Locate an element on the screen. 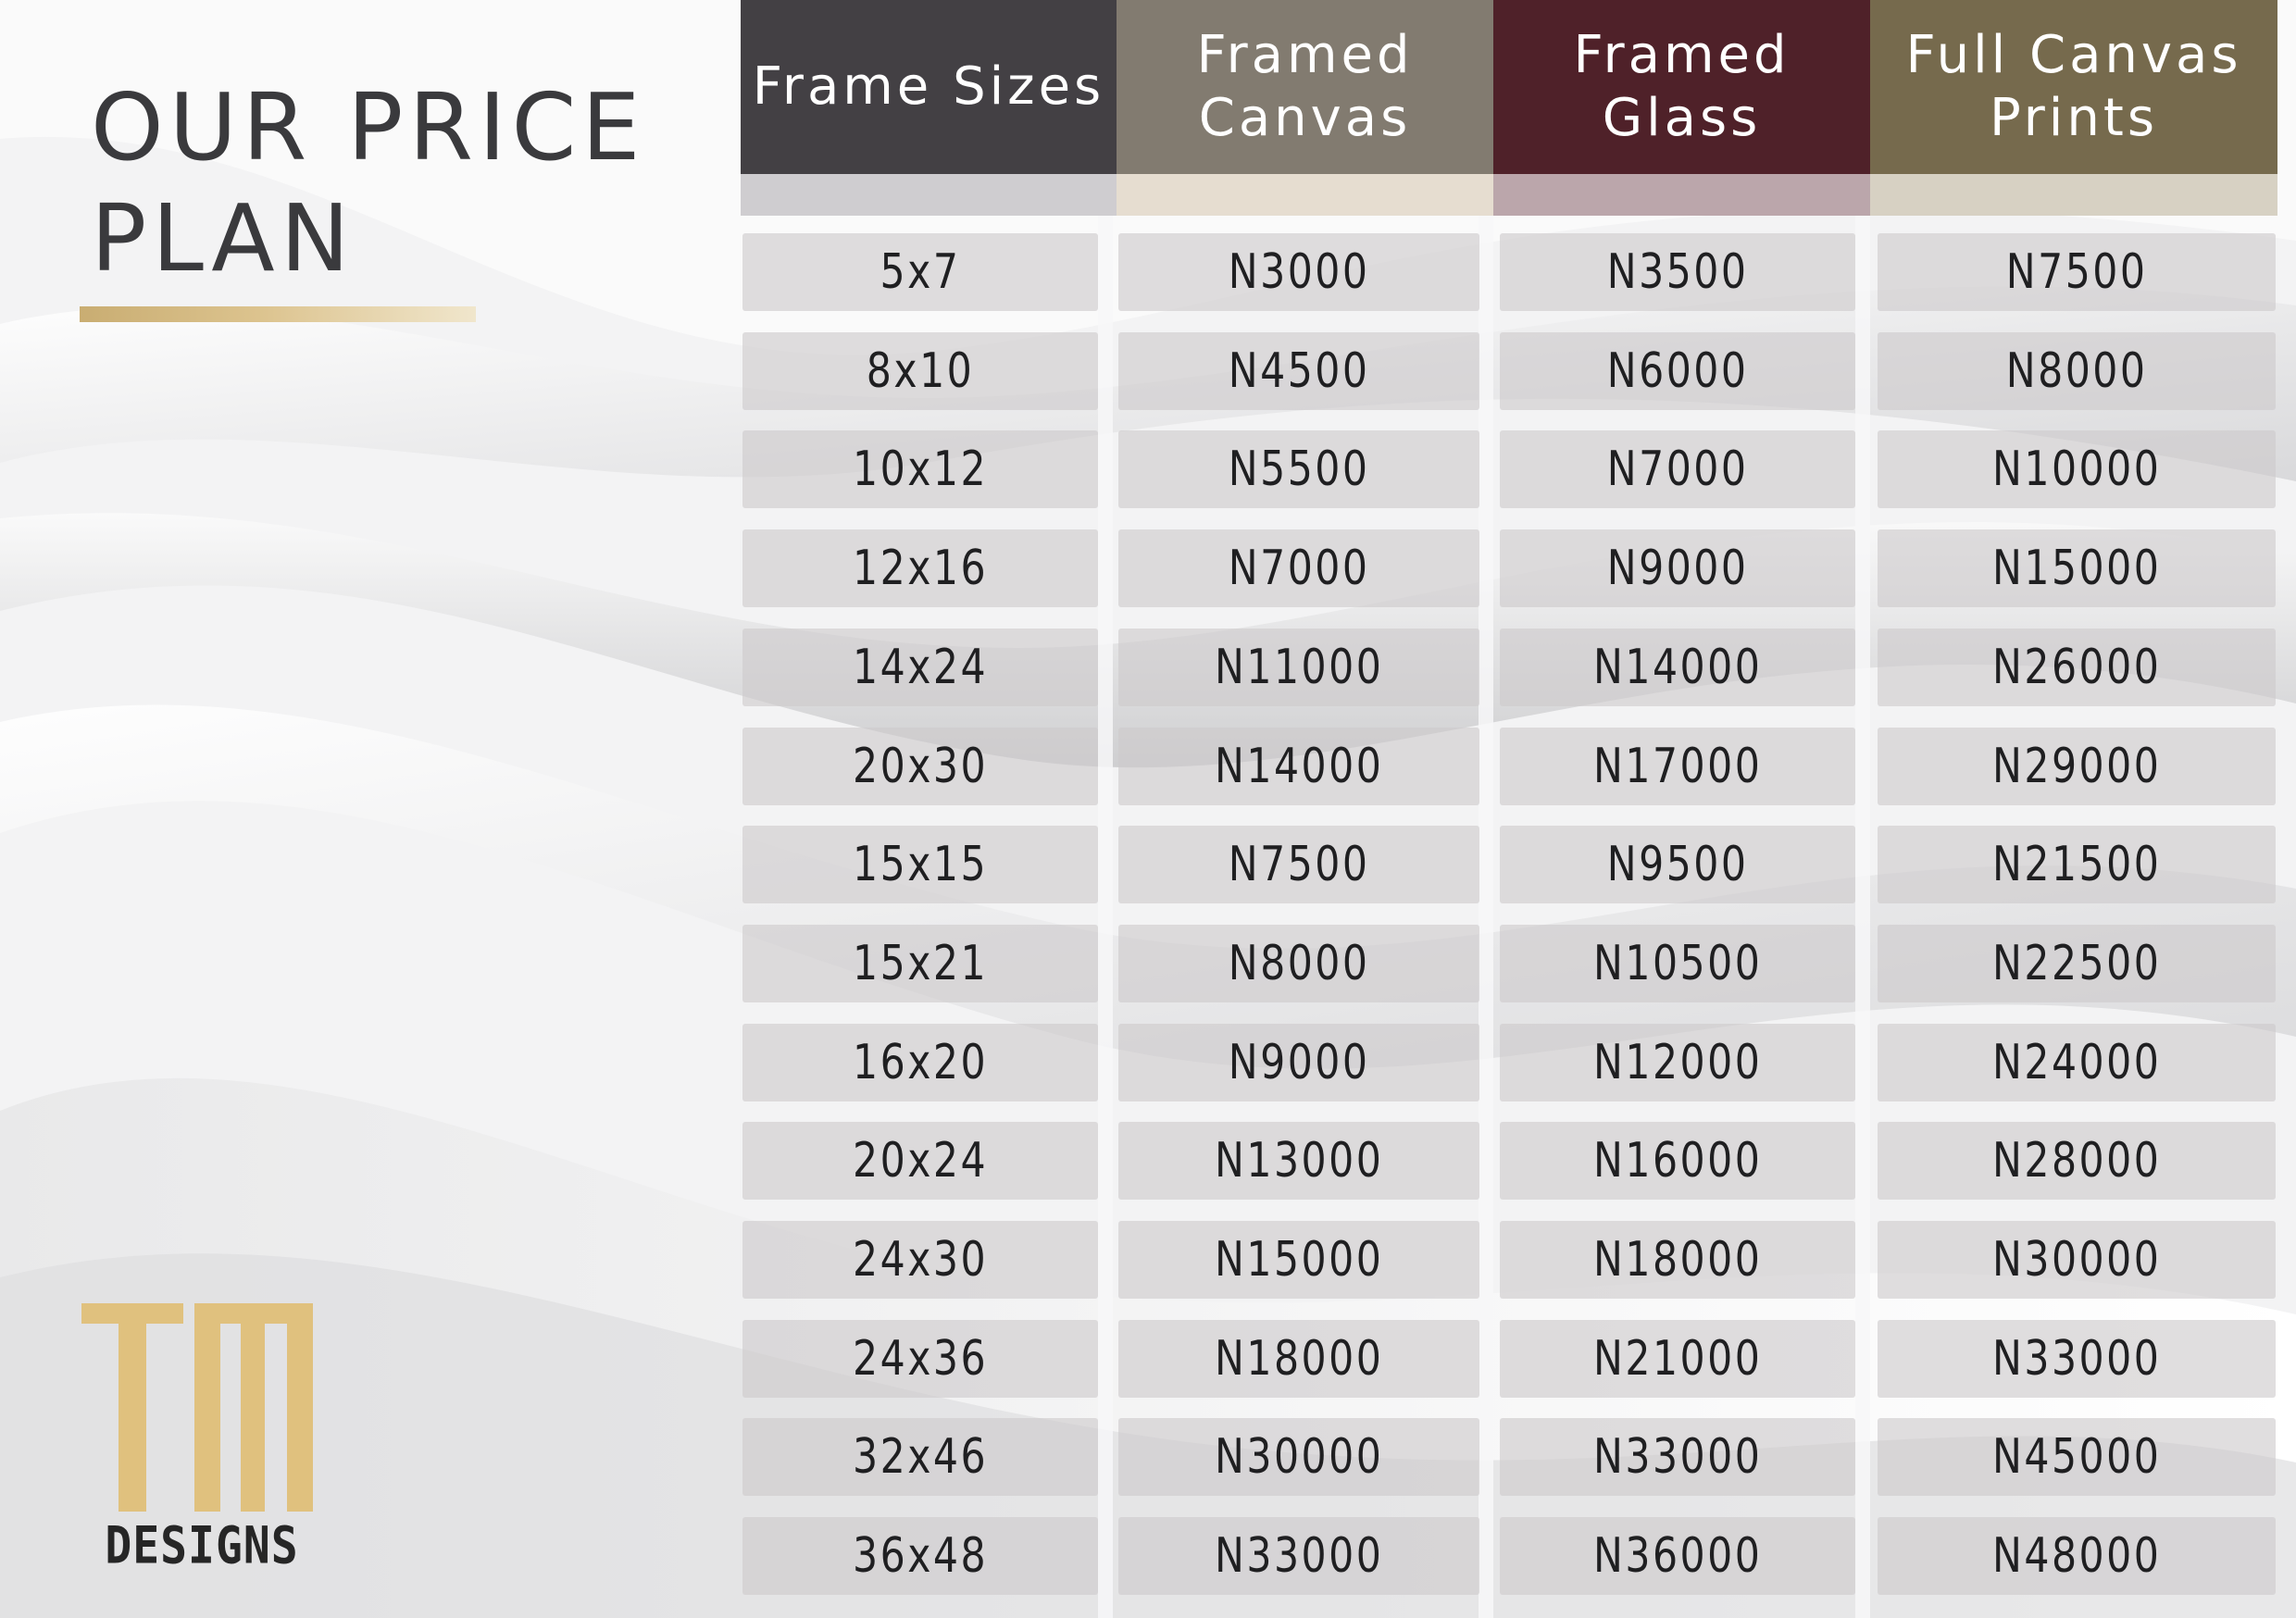  frame-size-cell: 8x10 is located at coordinates (920, 371).